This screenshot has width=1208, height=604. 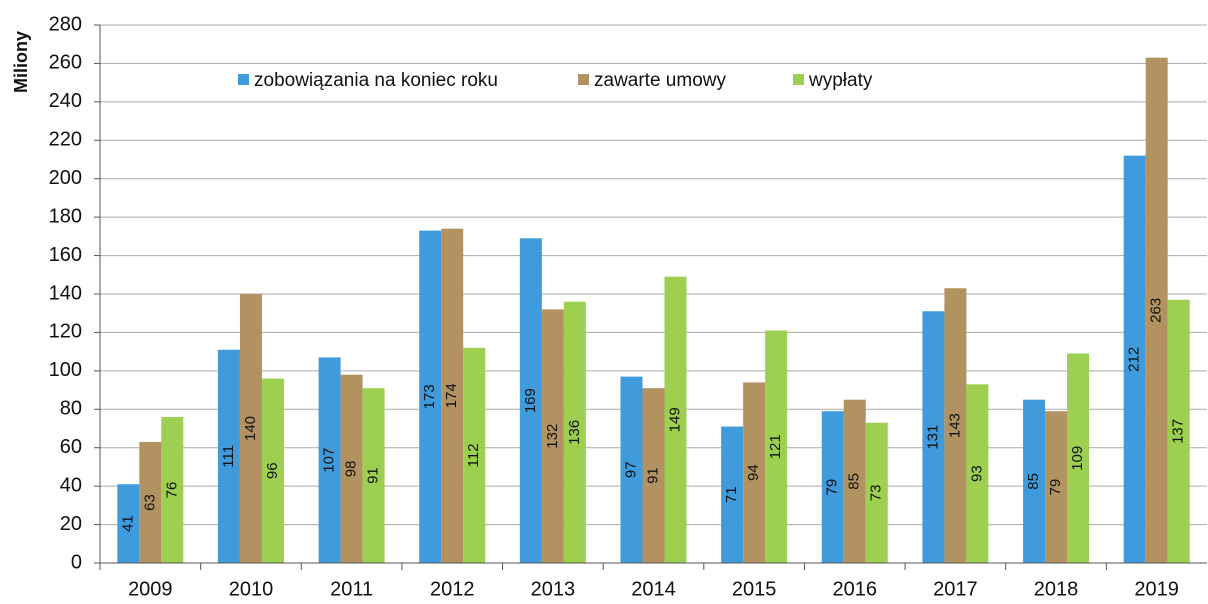 I want to click on x-tick-label: 2017, so click(x=955, y=589).